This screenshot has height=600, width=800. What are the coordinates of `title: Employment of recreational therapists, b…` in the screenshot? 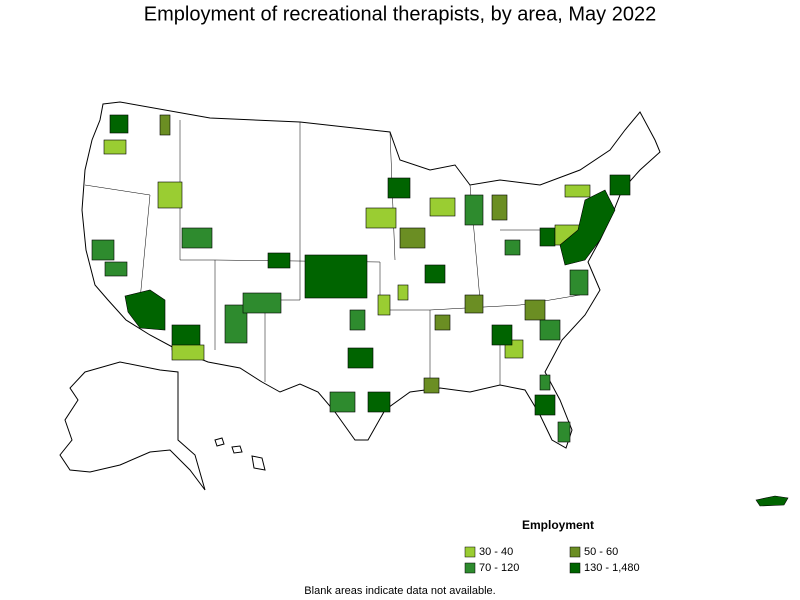 It's located at (400, 14).